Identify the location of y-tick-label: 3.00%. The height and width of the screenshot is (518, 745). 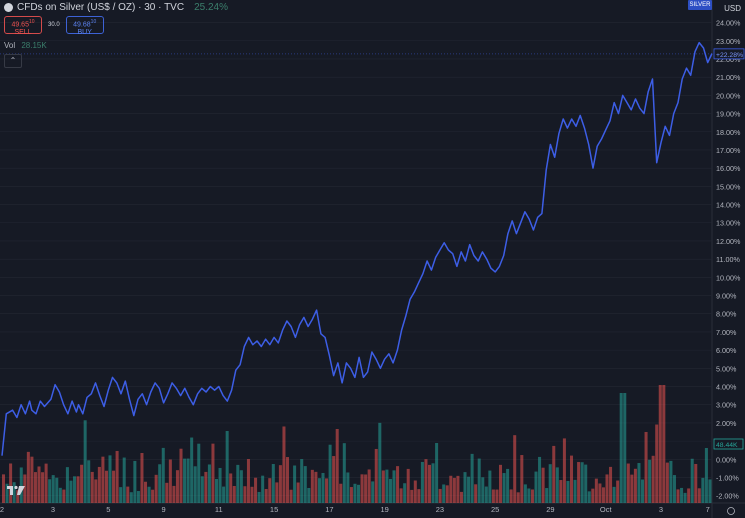
(726, 405).